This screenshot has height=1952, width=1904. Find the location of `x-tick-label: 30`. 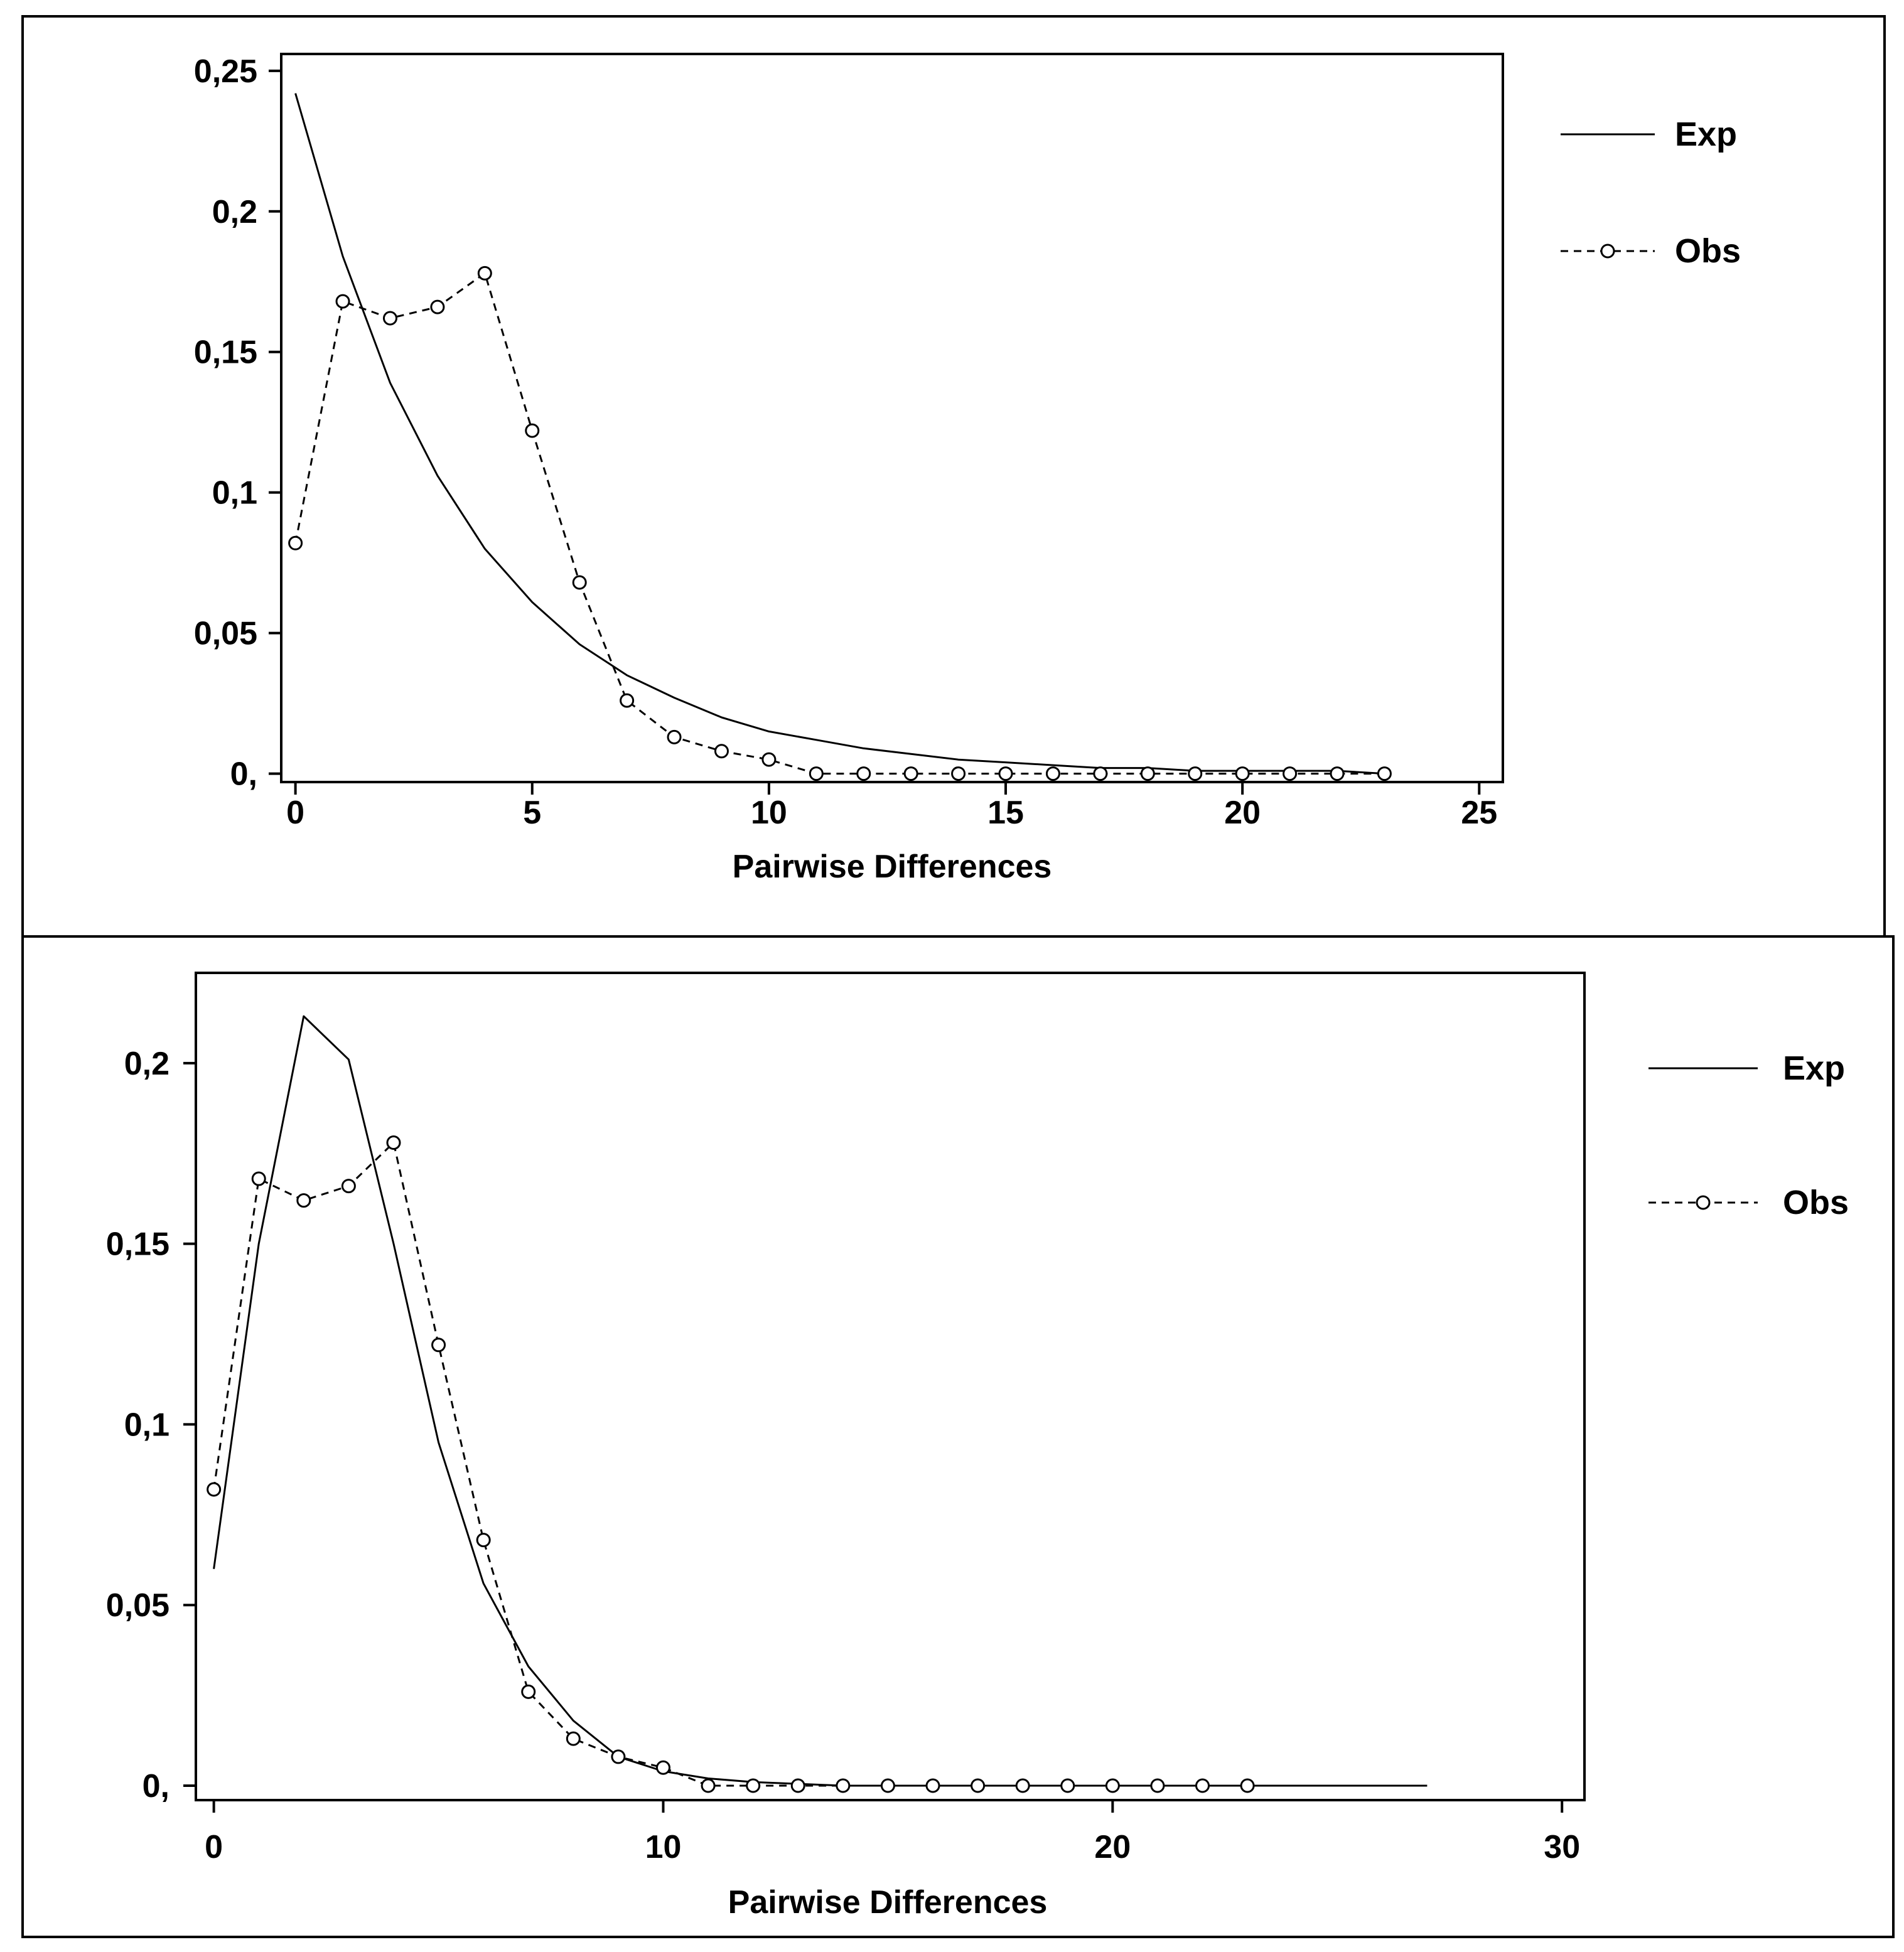

x-tick-label: 30 is located at coordinates (1562, 1847).